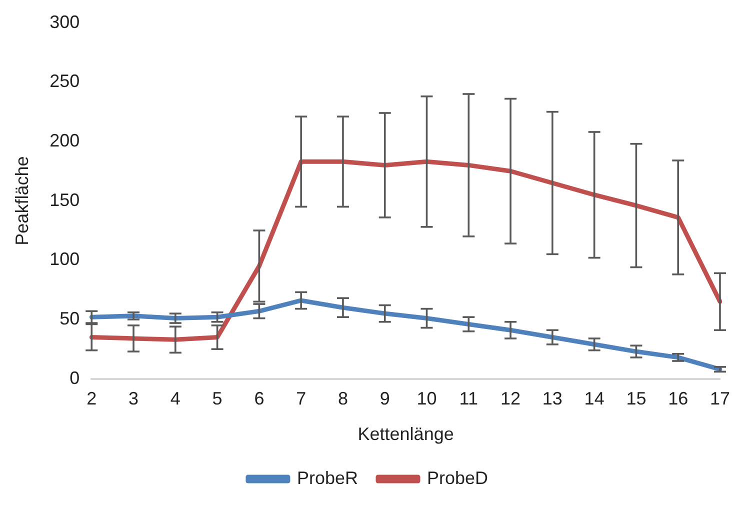 Image resolution: width=740 pixels, height=508 pixels. I want to click on y-tick-label: 50, so click(70, 318).